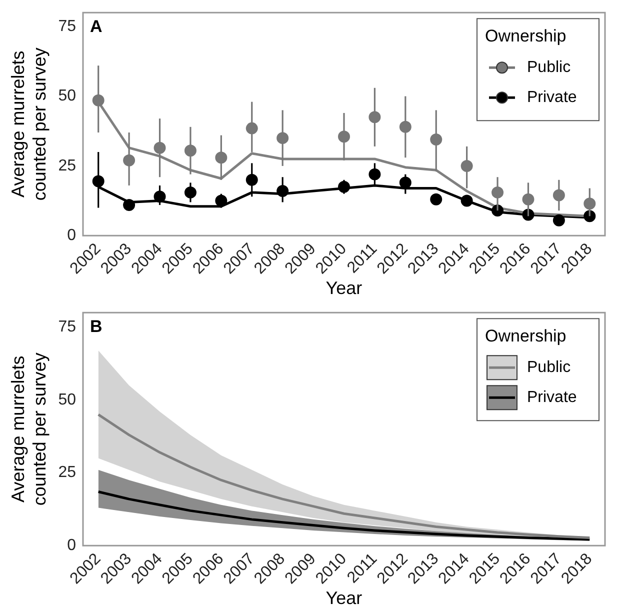 This screenshot has height=613, width=617. What do you see at coordinates (96, 326) in the screenshot?
I see `annotation: B` at bounding box center [96, 326].